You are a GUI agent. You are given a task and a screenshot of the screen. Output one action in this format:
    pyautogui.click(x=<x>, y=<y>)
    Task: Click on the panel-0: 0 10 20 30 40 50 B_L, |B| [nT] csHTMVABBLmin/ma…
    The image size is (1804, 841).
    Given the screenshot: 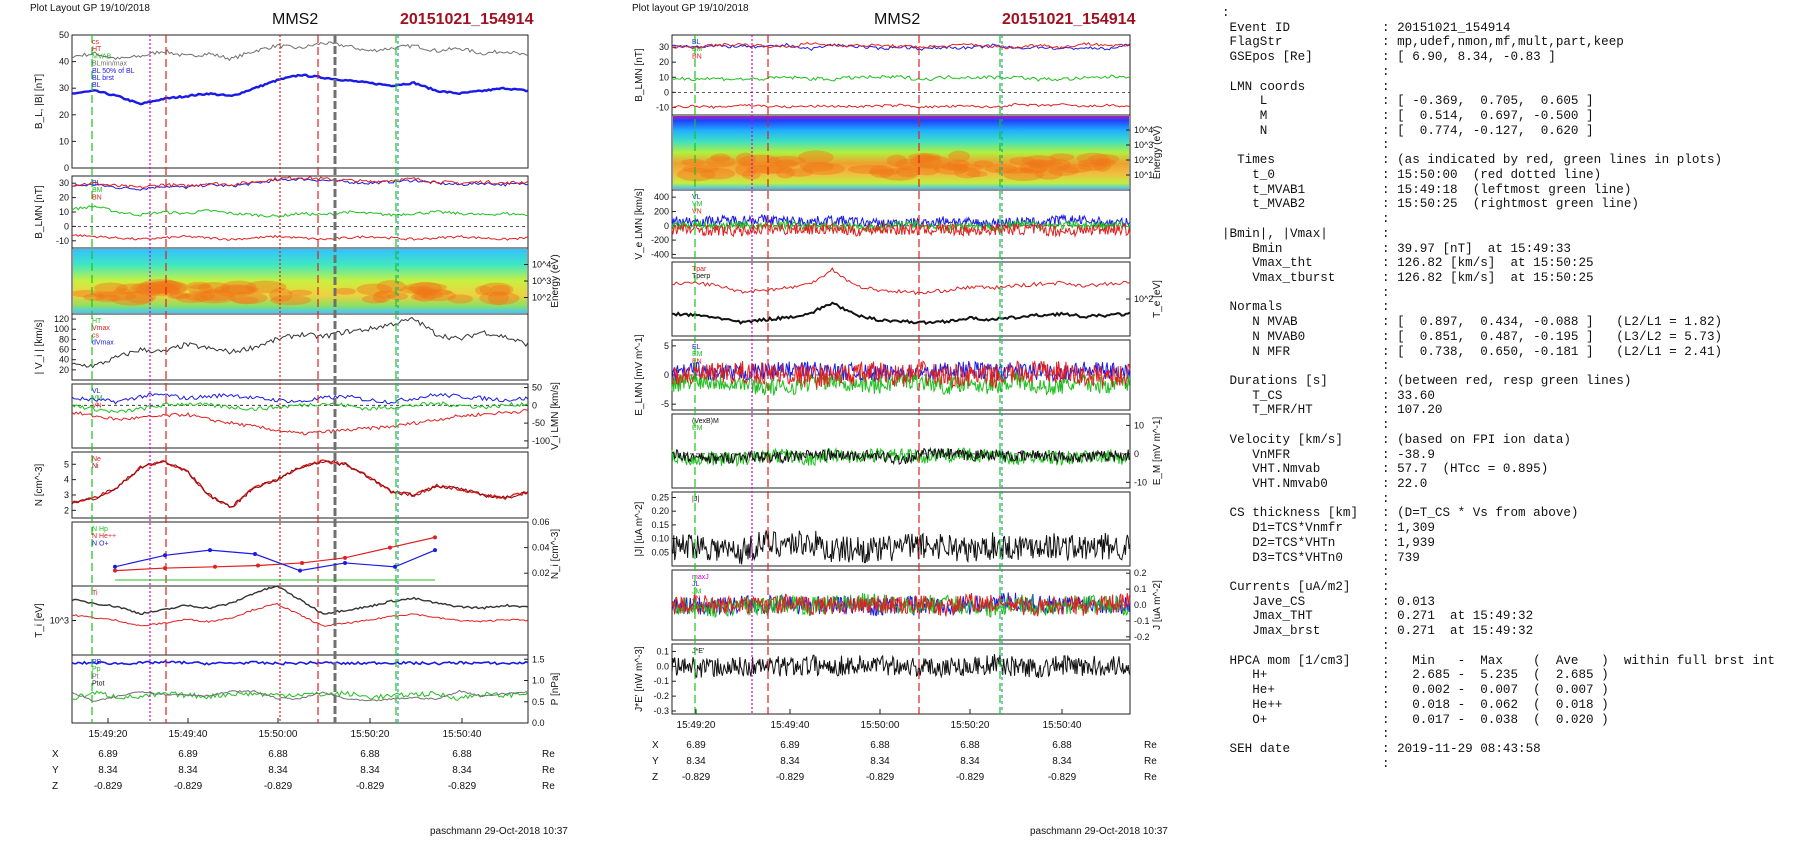 What is the action you would take?
    pyautogui.click(x=281, y=101)
    